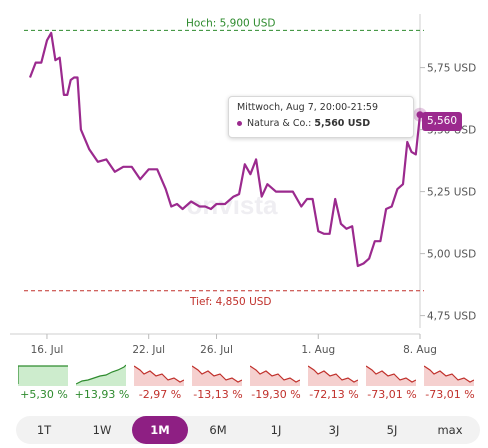 The image size is (488, 448). I want to click on range-button-1w: 1W, so click(102, 430).